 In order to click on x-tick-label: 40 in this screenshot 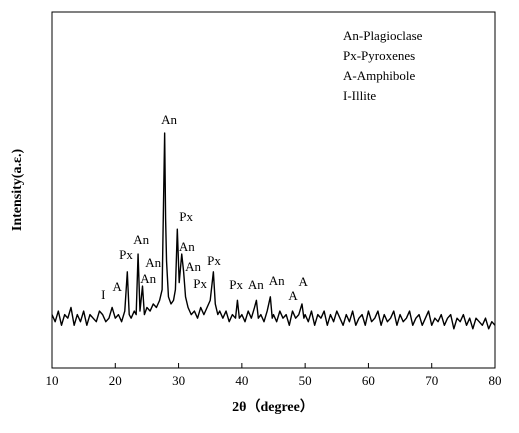, I will do `click(241, 380)`.